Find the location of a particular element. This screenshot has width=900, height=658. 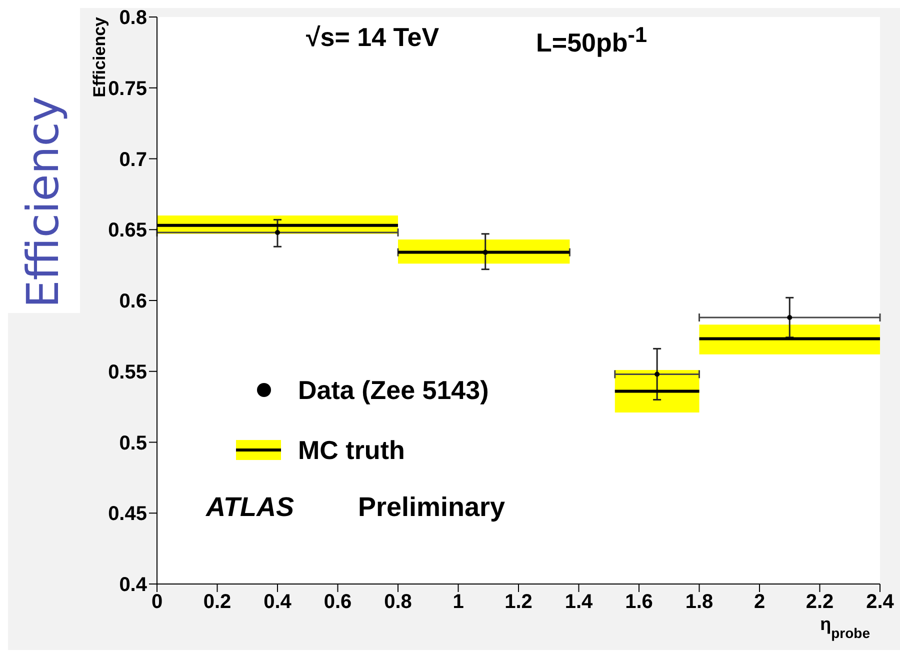

legend-label: Data (Zee 5143) is located at coordinates (393, 390).